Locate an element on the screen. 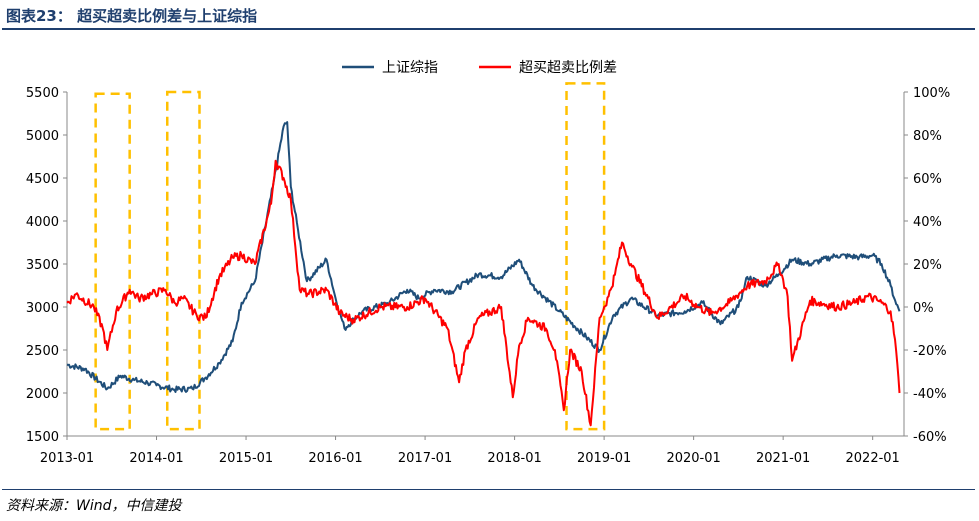  y-left-tick-label: 1500 is located at coordinates (42, 437).